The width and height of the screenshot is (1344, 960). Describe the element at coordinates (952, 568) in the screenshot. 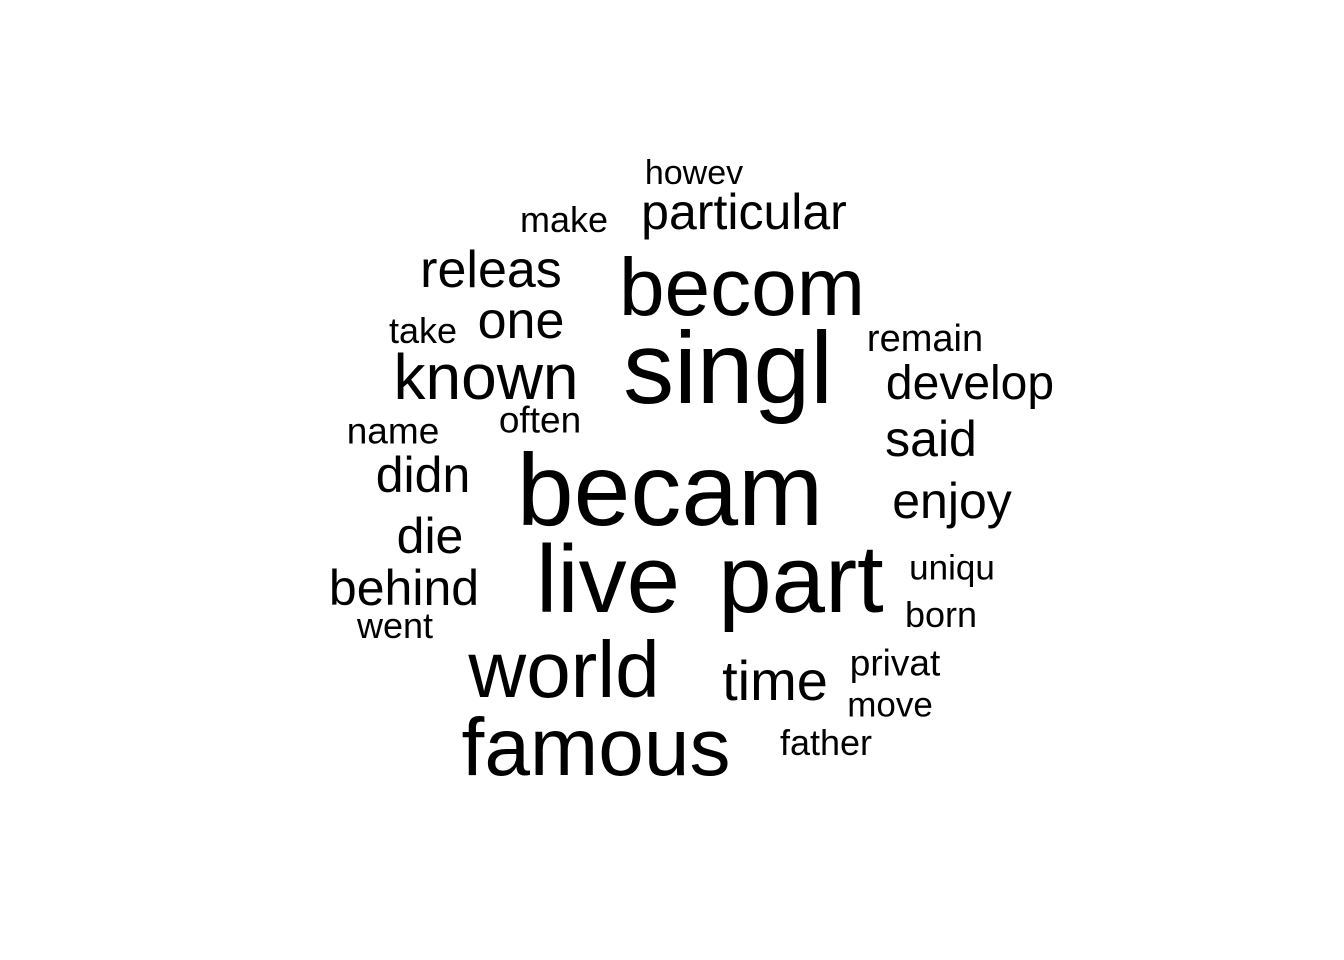

I see `word-uniqu: uniqu` at that location.